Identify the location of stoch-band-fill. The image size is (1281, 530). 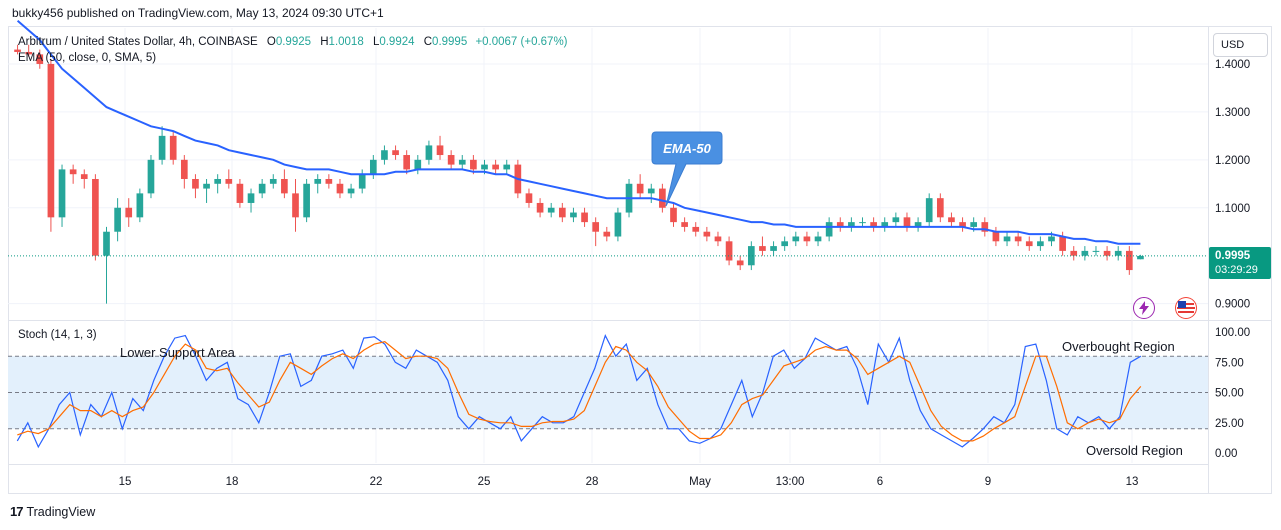
(608, 392).